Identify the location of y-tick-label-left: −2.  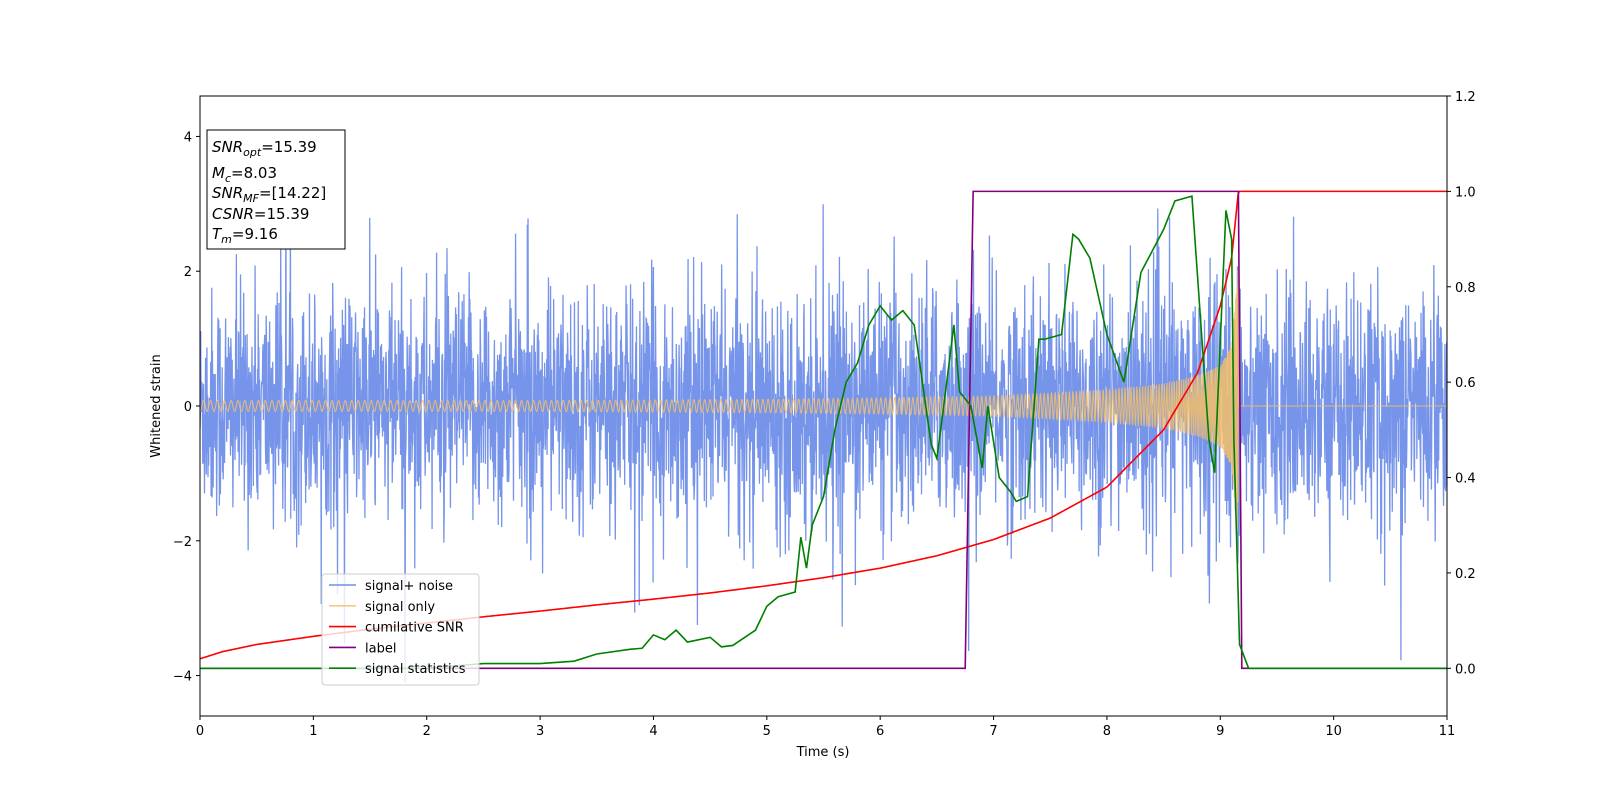
(182, 542).